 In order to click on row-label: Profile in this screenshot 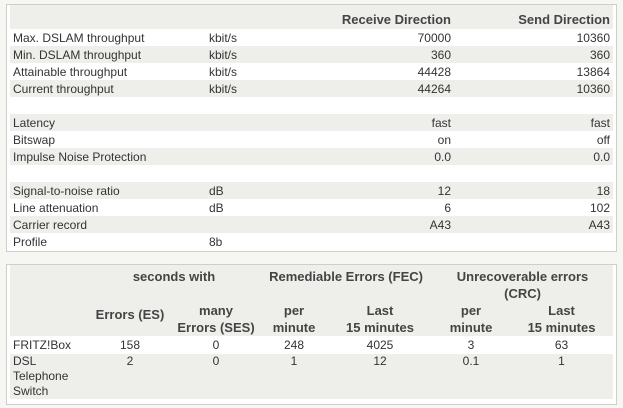, I will do `click(30, 241)`.